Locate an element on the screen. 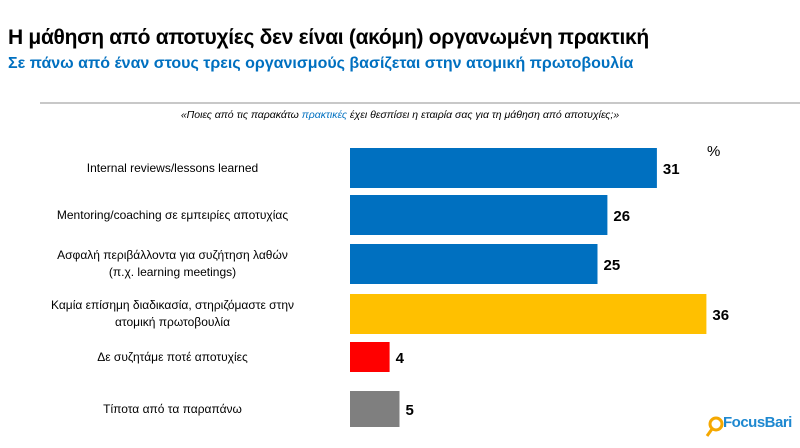 The height and width of the screenshot is (448, 800). data-label: 31 is located at coordinates (671, 169).